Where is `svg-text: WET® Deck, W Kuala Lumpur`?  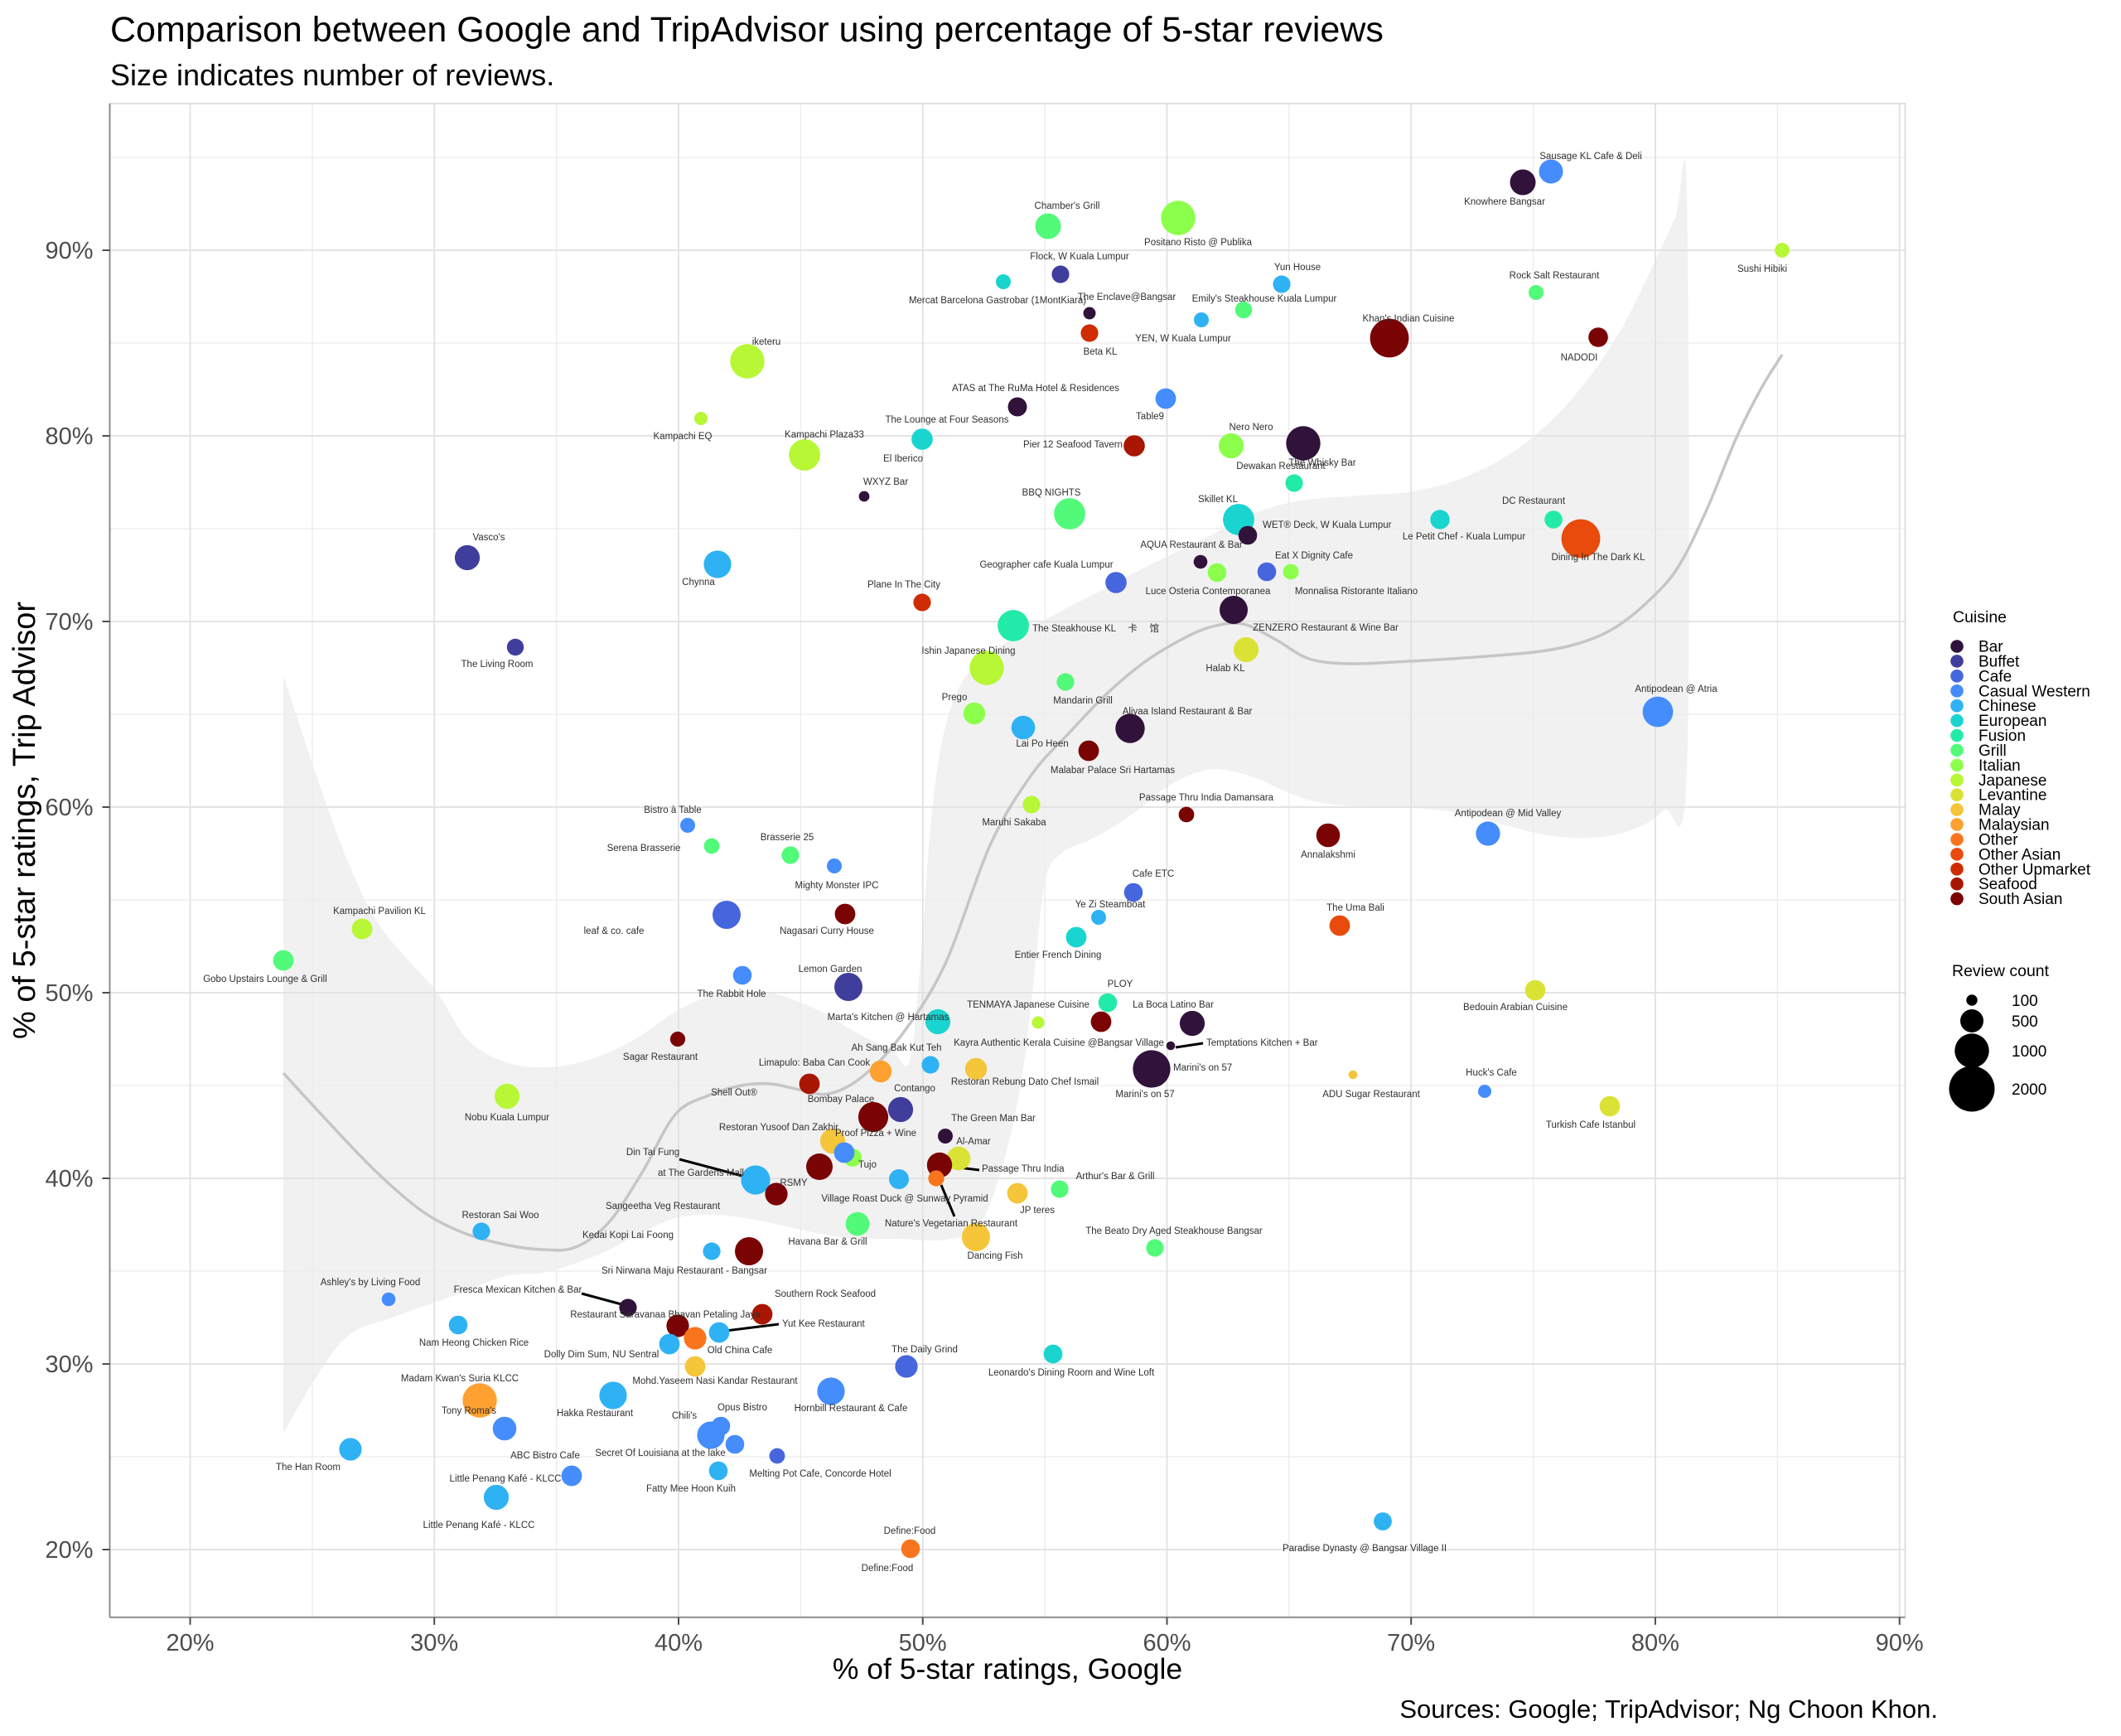 svg-text: WET® Deck, W Kuala Lumpur is located at coordinates (1327, 525).